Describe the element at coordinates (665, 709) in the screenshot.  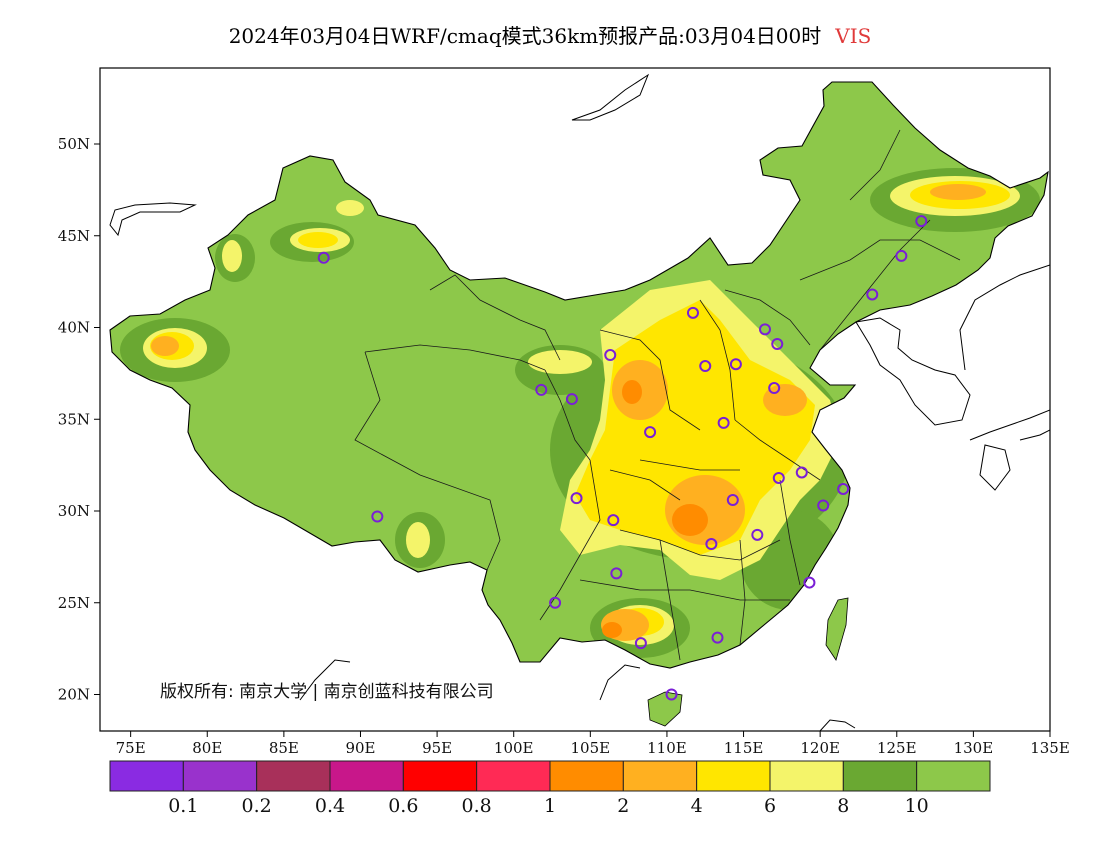
I see `hainan-island` at that location.